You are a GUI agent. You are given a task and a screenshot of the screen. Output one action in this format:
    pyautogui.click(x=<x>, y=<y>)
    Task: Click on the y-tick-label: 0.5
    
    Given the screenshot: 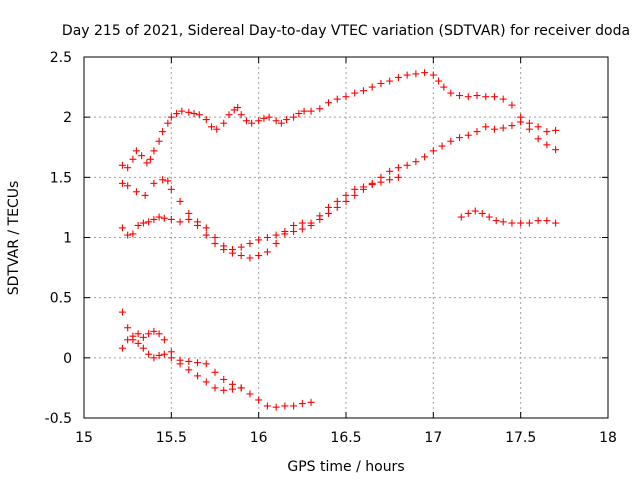 What is the action you would take?
    pyautogui.click(x=61, y=299)
    